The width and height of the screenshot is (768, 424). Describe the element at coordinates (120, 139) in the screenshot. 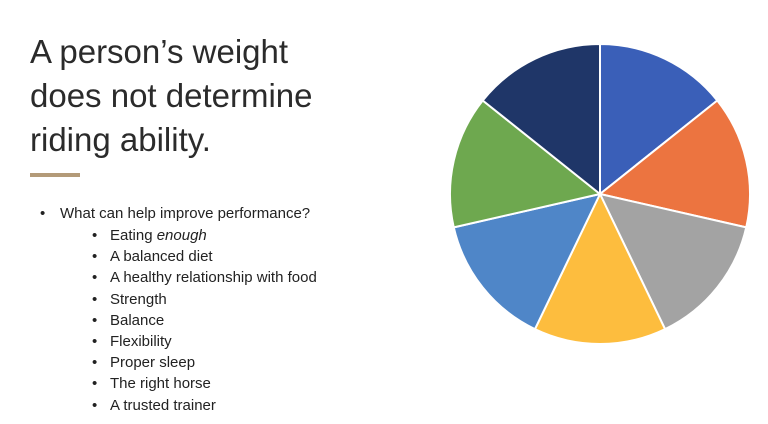

I see `title-line-3: riding ability.` at that location.